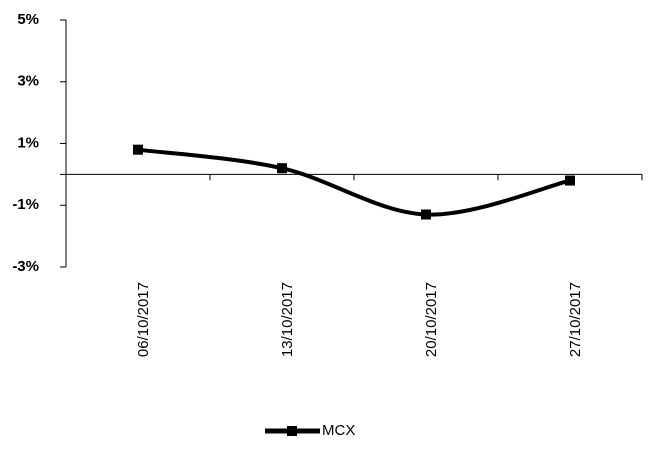  What do you see at coordinates (359, 319) in the screenshot?
I see `x-axis-tick-labels: 06/10/2017 13/10/2017 20/10/2017 27/10/2017` at bounding box center [359, 319].